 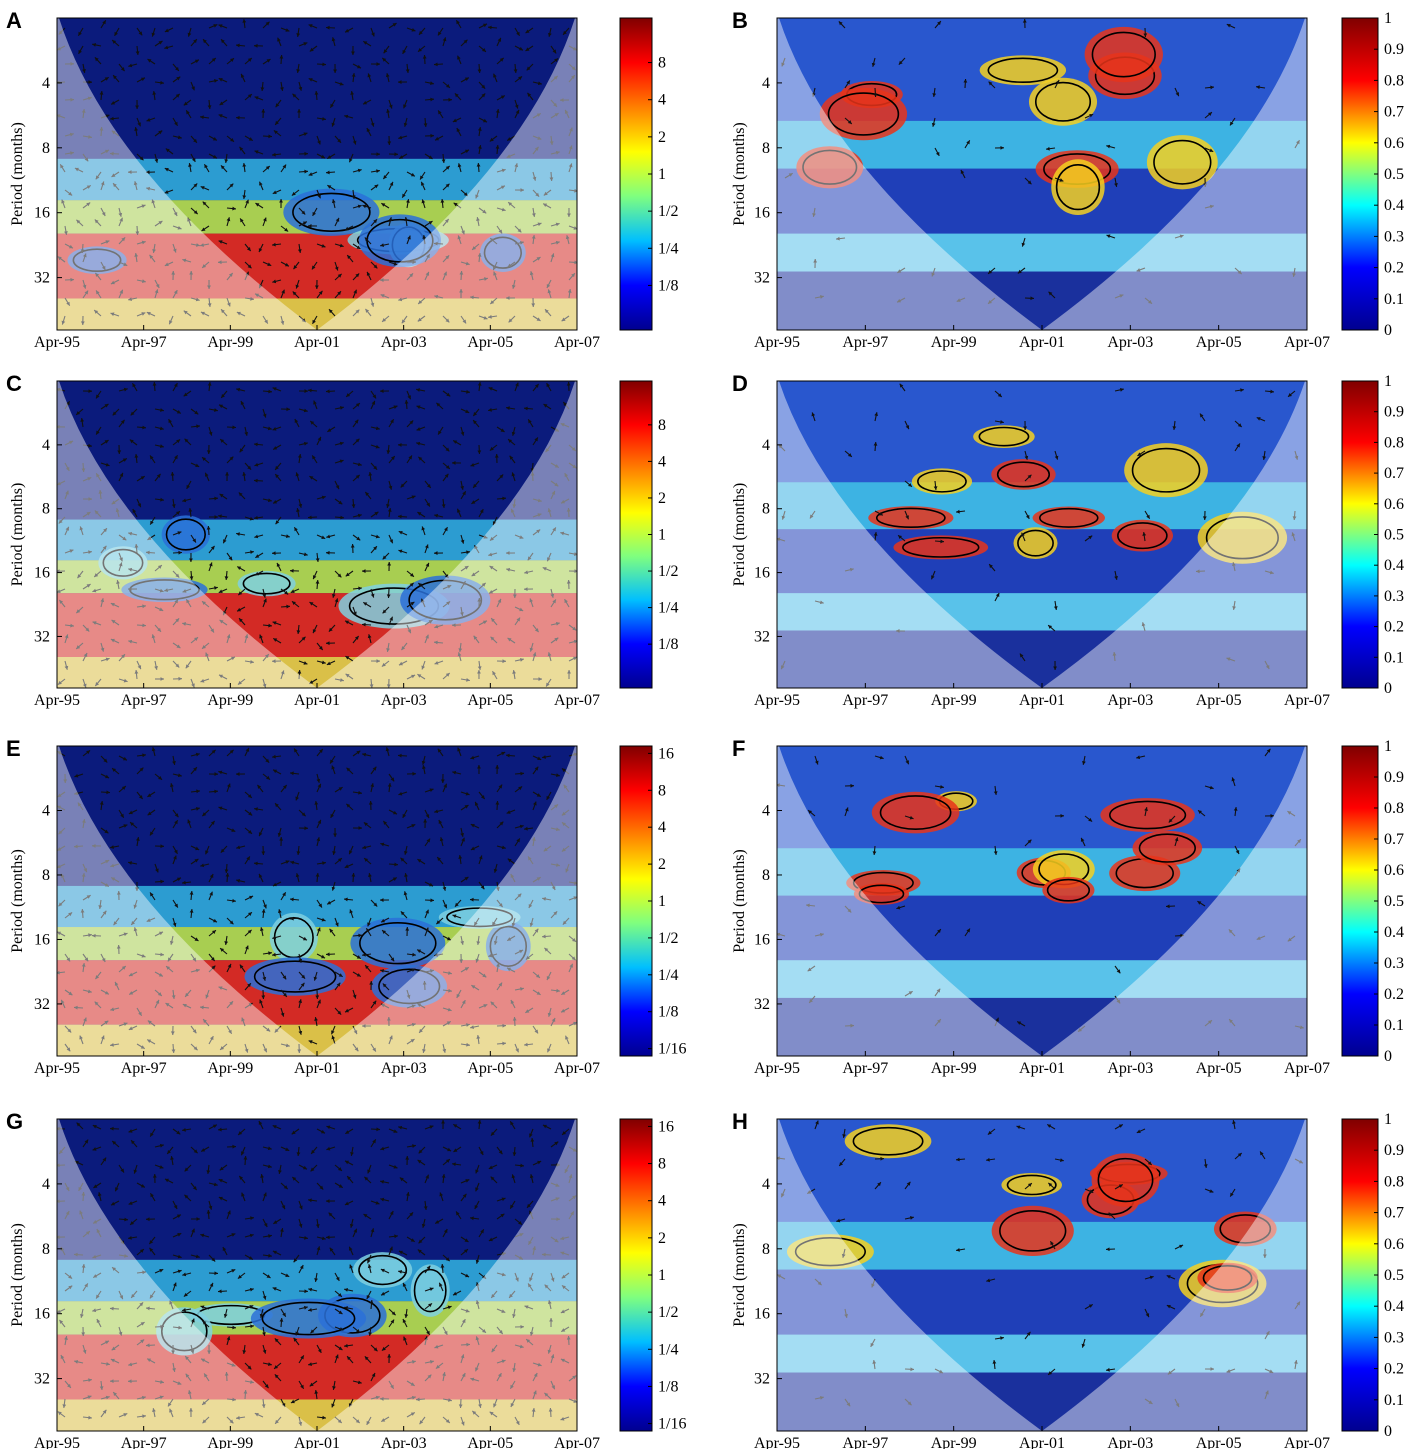 I want to click on x-tick-label: Apr-95, so click(x=777, y=1068).